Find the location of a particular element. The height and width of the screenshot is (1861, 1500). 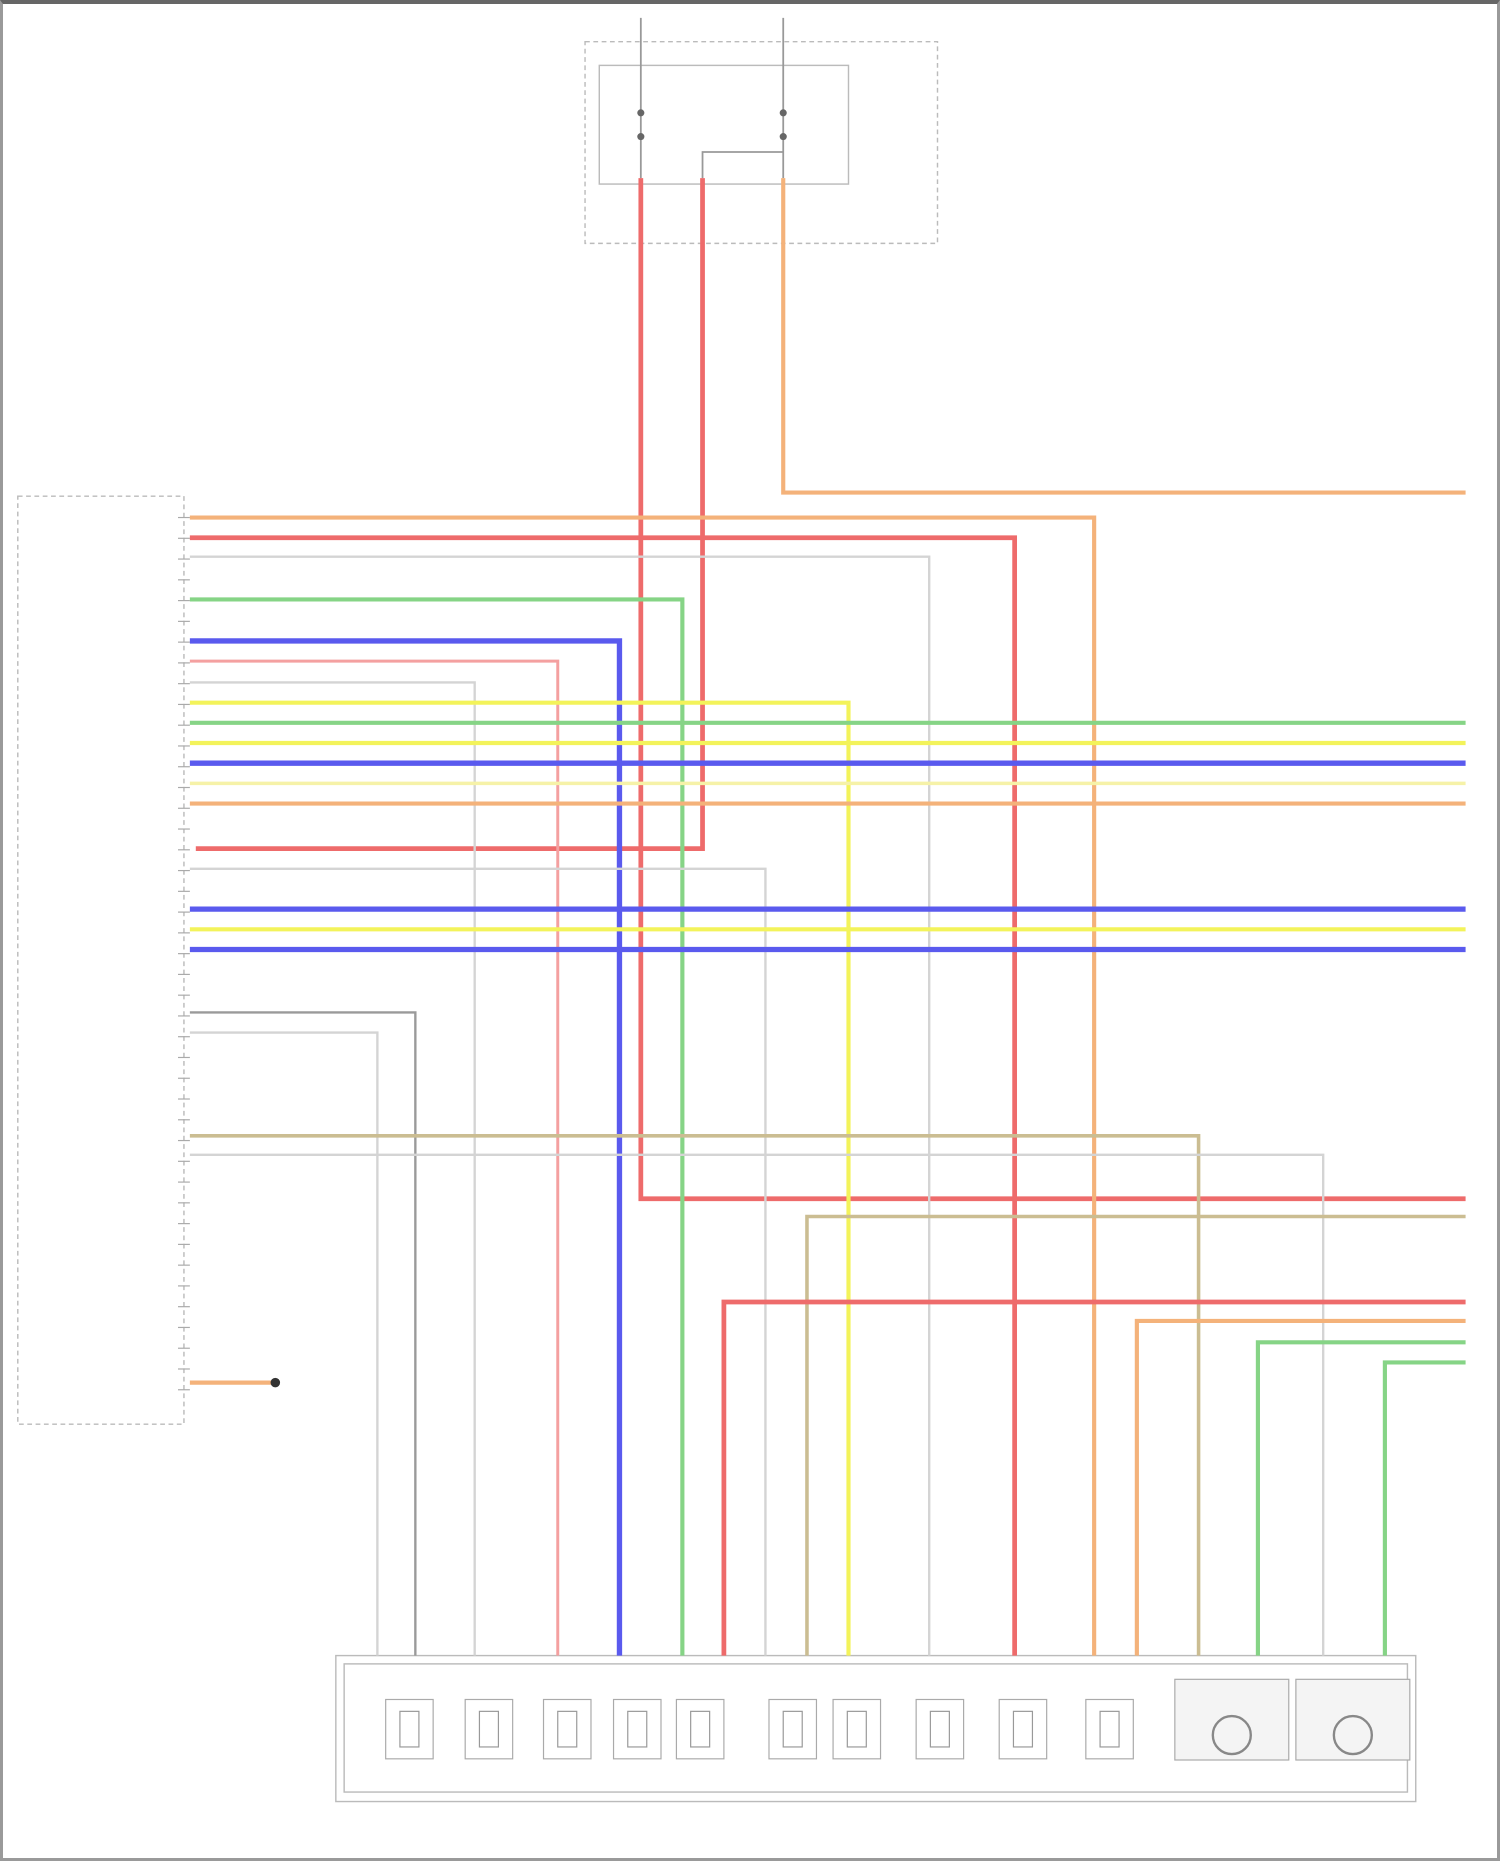

component-temp-sensor is located at coordinates (409, 1729).